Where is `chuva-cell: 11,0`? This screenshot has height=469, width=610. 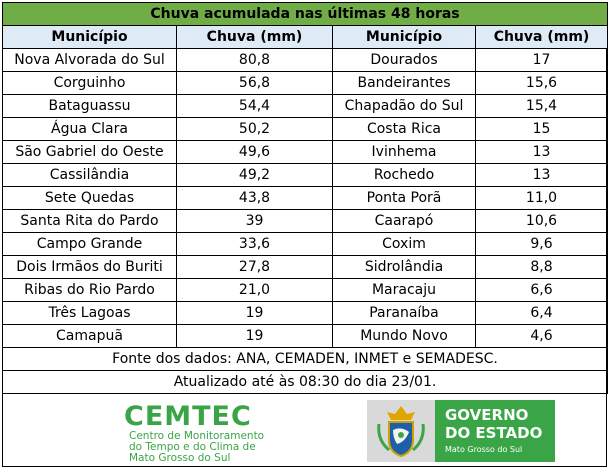
chuva-cell: 11,0 is located at coordinates (541, 198).